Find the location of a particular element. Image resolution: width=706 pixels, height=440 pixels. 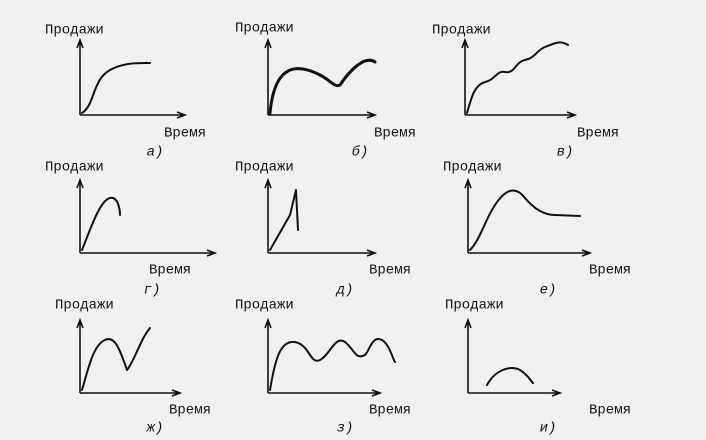

panel-caption: з) is located at coordinates (345, 429).